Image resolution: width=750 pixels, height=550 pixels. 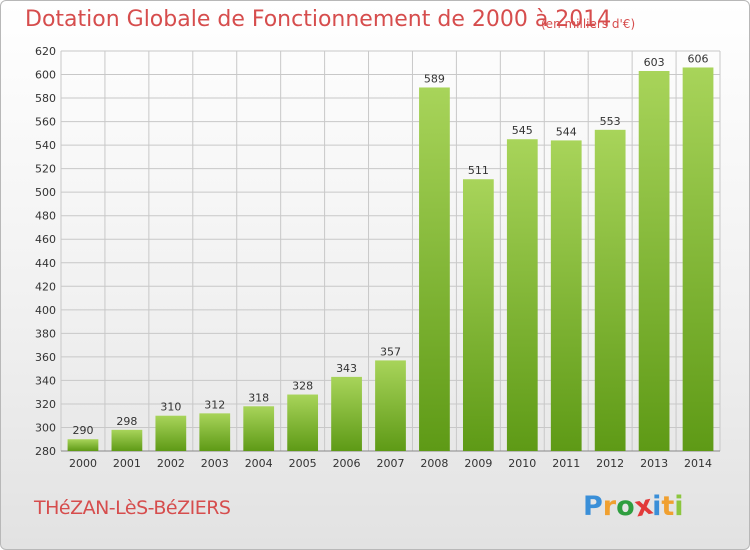 I want to click on logo-letter: r, so click(x=609, y=506).